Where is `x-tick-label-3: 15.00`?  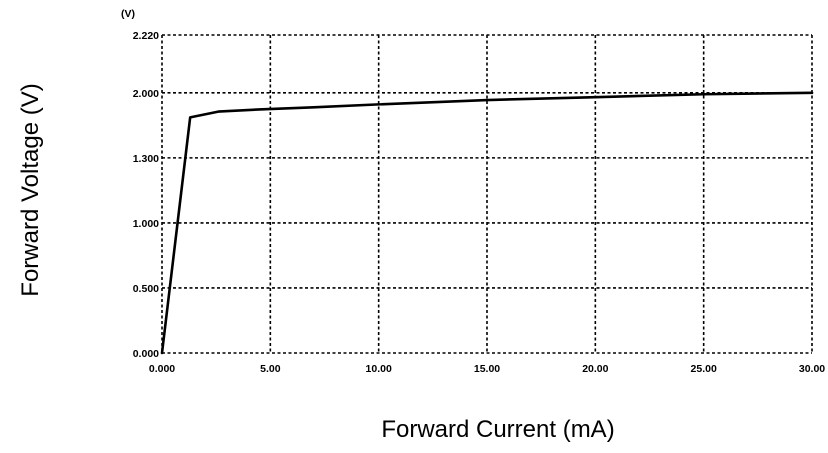 x-tick-label-3: 15.00 is located at coordinates (487, 369).